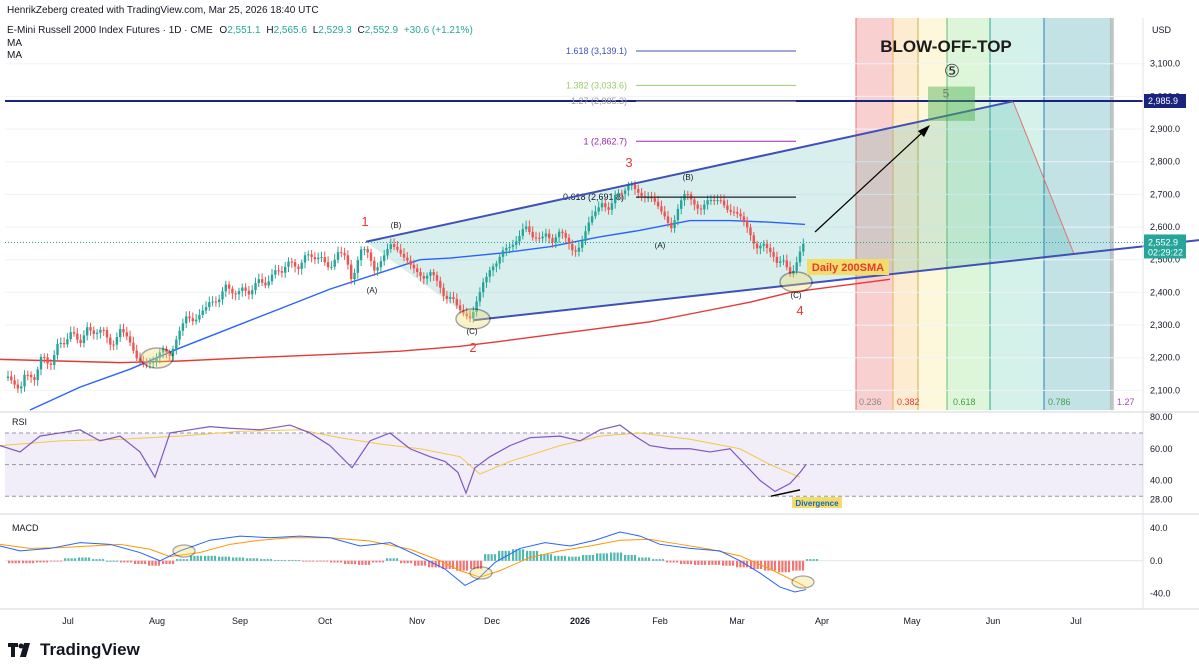 This screenshot has width=1199, height=672. Describe the element at coordinates (817, 503) in the screenshot. I see `divergence-label: Divergence` at that location.